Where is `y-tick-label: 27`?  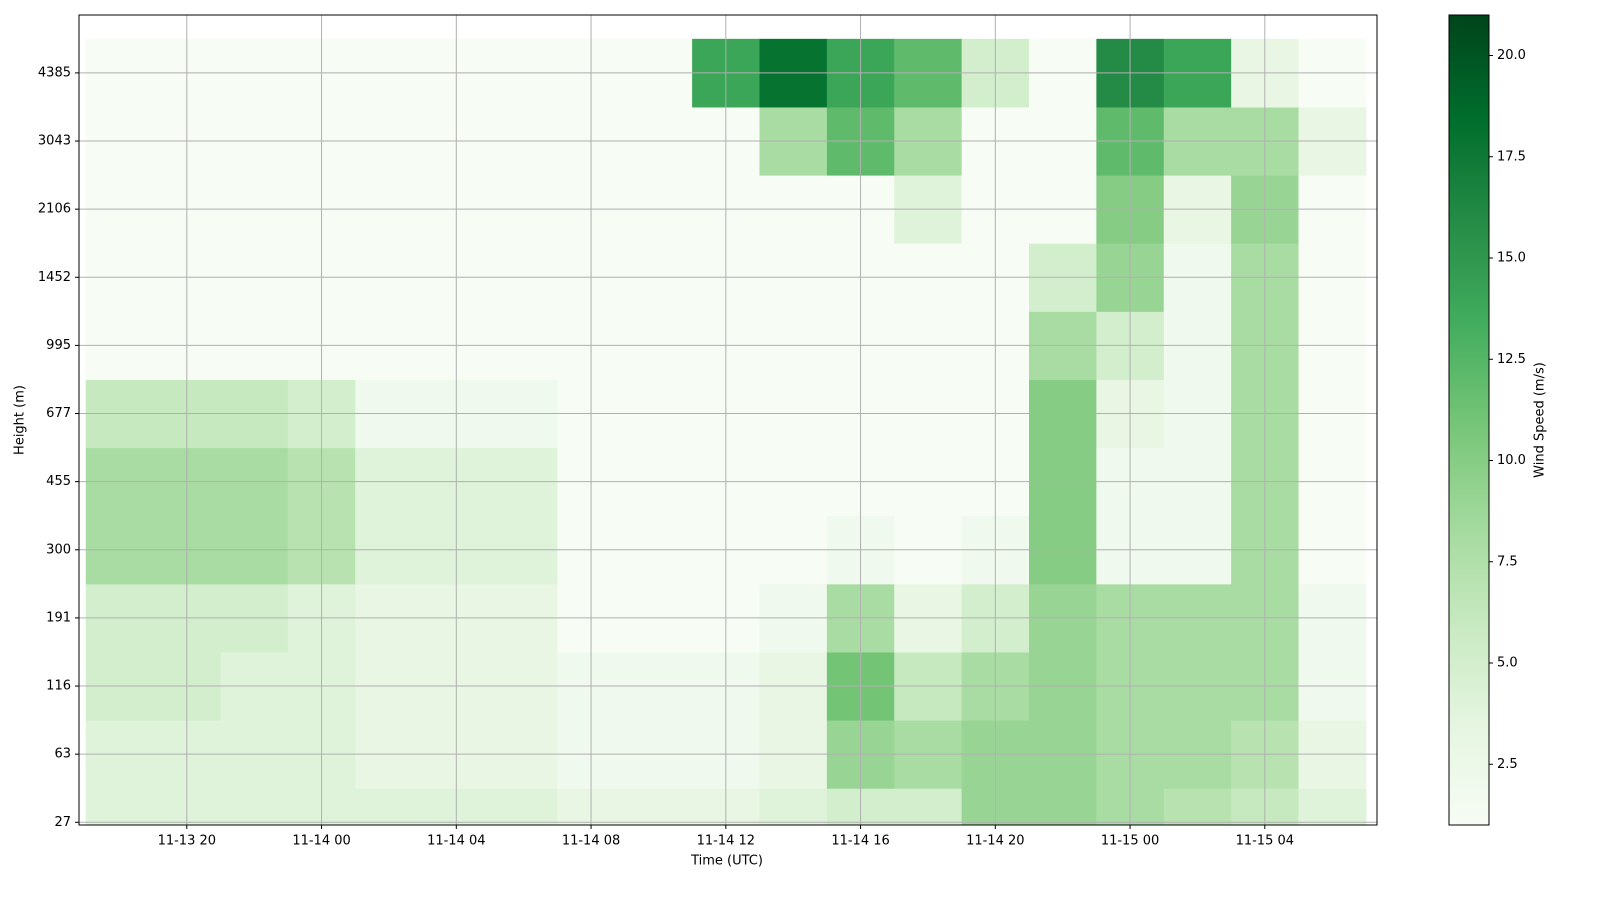
y-tick-label: 27 is located at coordinates (62, 822).